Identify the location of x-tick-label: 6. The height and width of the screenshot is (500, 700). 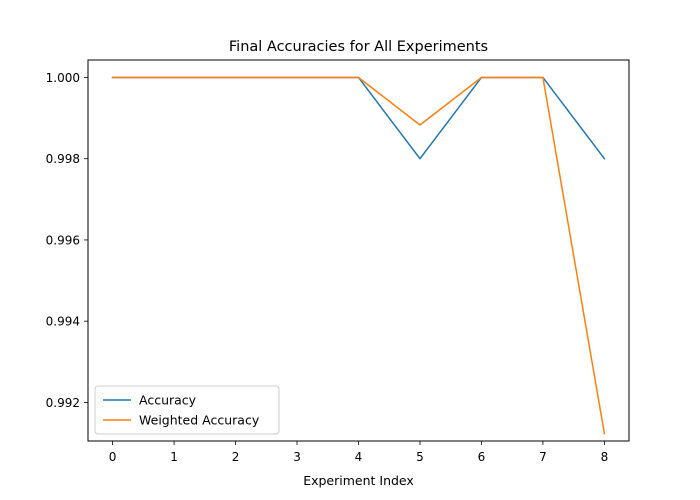
(482, 457).